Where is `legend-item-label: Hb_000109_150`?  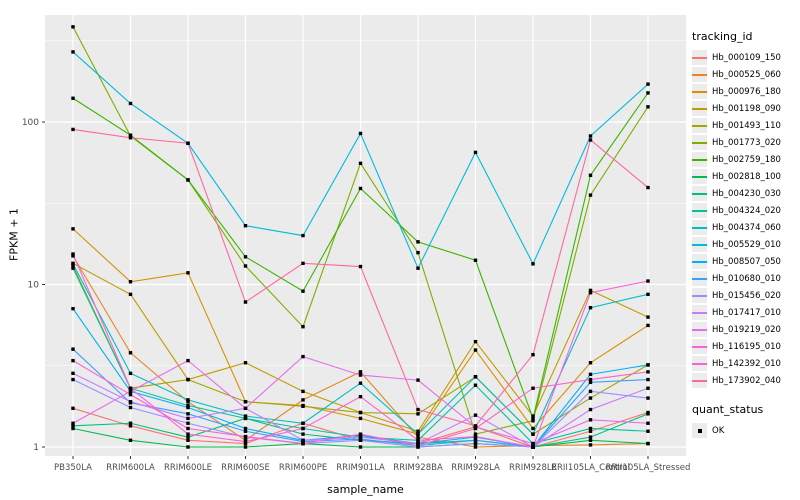
legend-item-label: Hb_000109_150 is located at coordinates (746, 57).